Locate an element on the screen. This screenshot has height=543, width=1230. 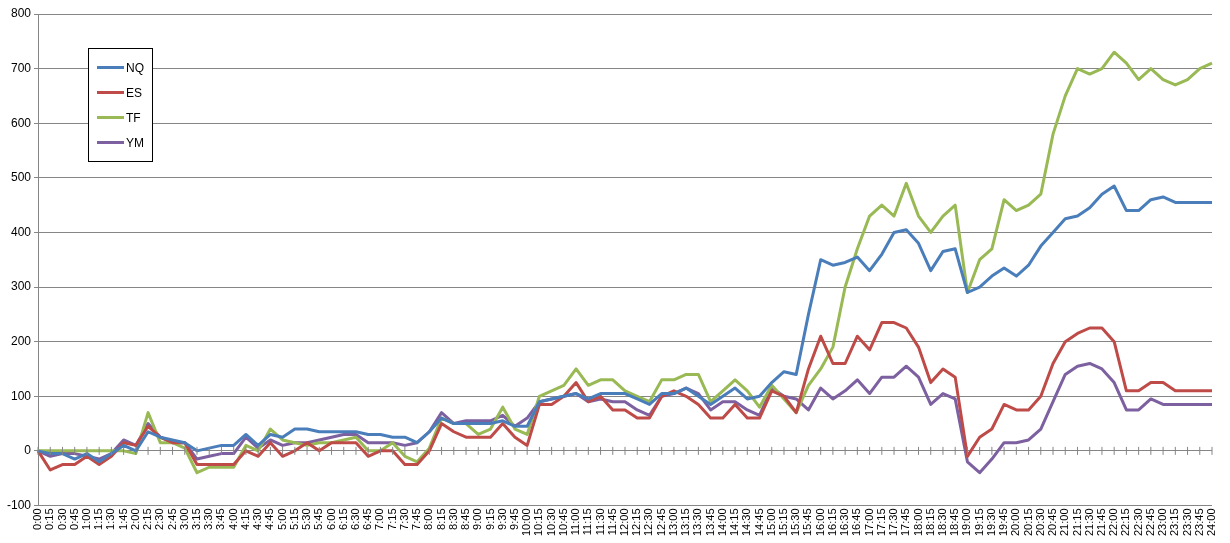
x-tick-label: 8:45 is located at coordinates (465, 519).